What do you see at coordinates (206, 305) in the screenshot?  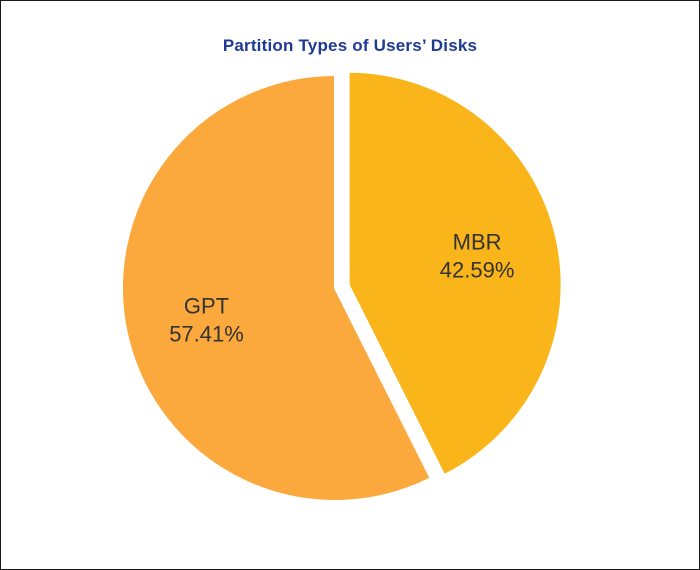 I see `slice-name-label-gpt: GPT` at bounding box center [206, 305].